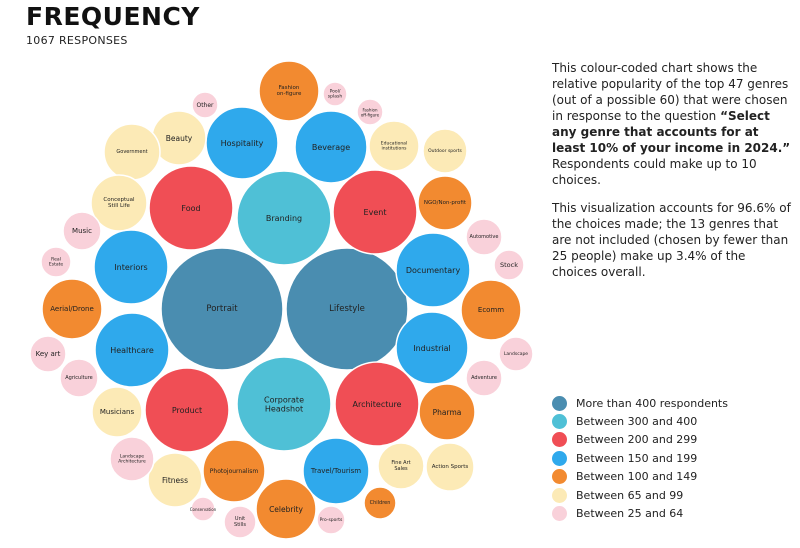 This screenshot has height=548, width=800. I want to click on bubble-label: Product, so click(187, 410).